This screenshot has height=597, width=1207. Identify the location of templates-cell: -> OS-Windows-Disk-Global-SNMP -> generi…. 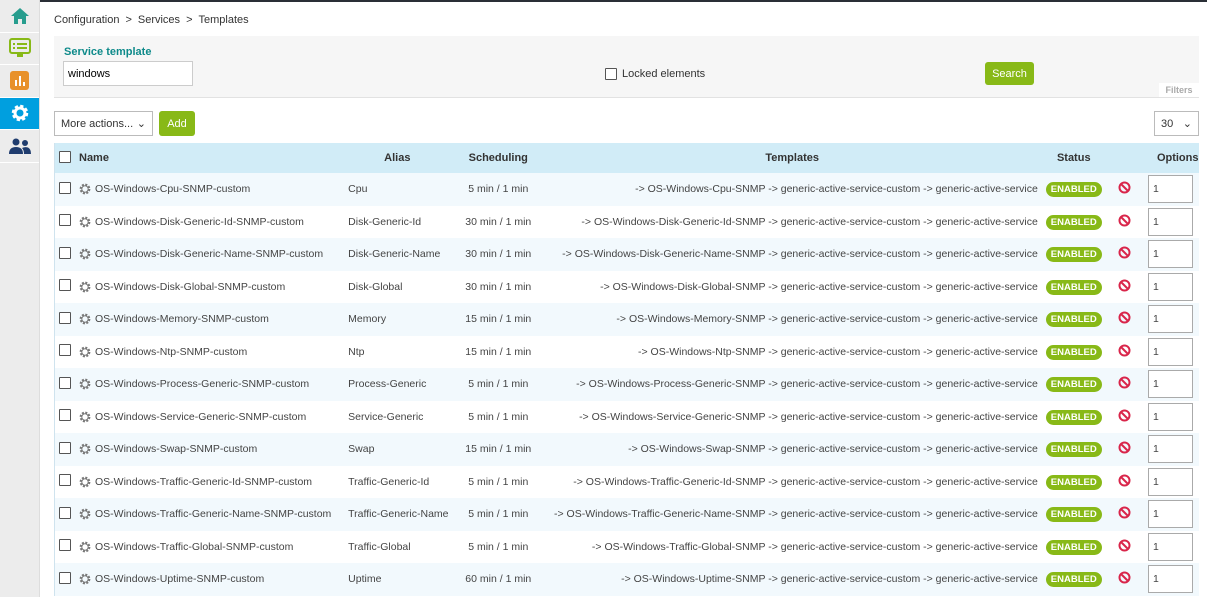
(819, 286).